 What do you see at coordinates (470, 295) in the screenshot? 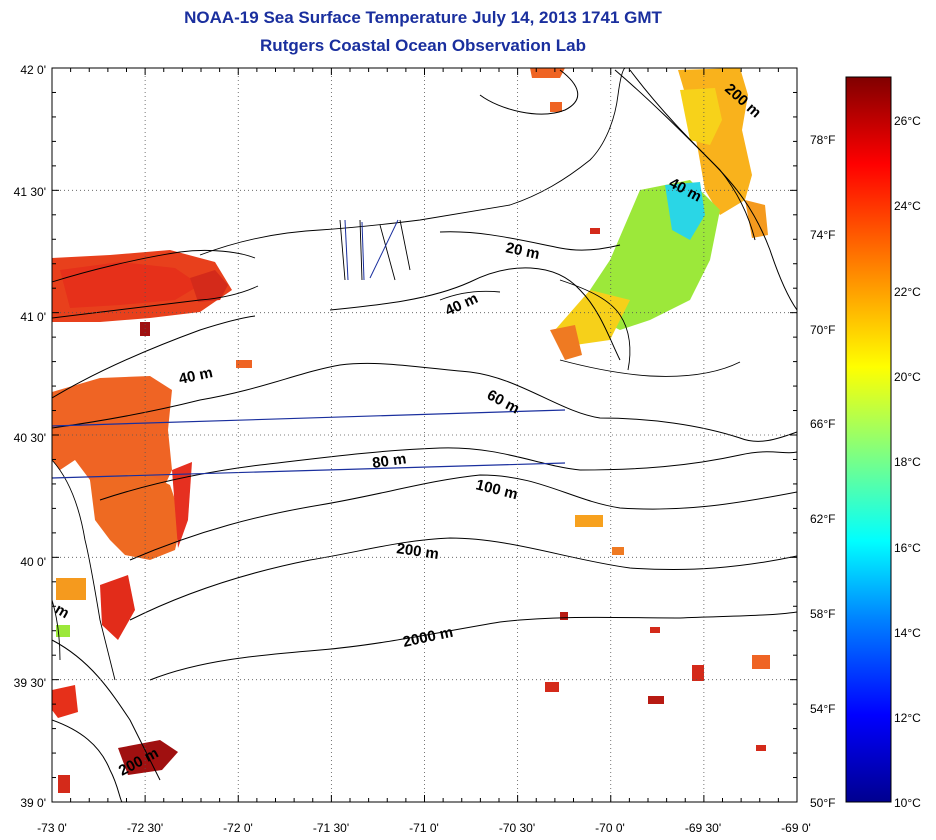
I see `coast-marthas` at bounding box center [470, 295].